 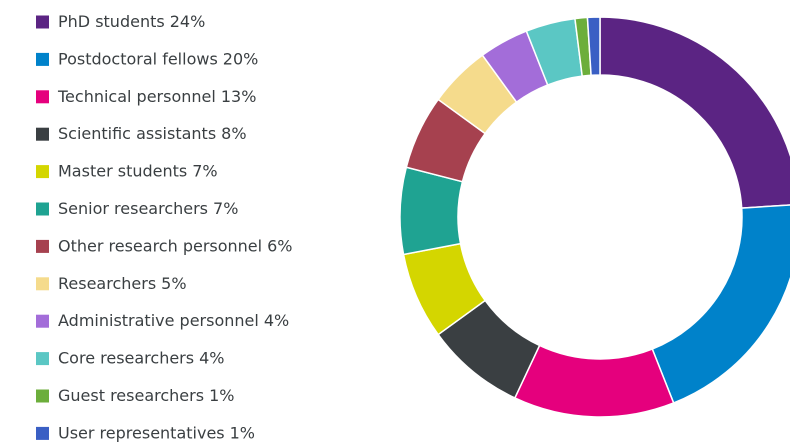 I want to click on legend-name: Guest researchers, so click(x=131, y=395).